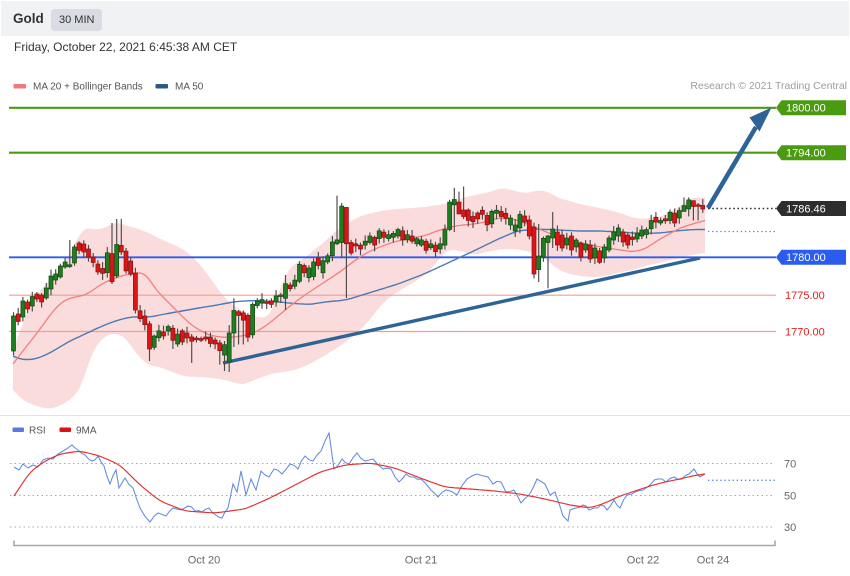 This screenshot has height=576, width=850. I want to click on svg-text: MA 20 + Bollinger Bands, so click(88, 87).